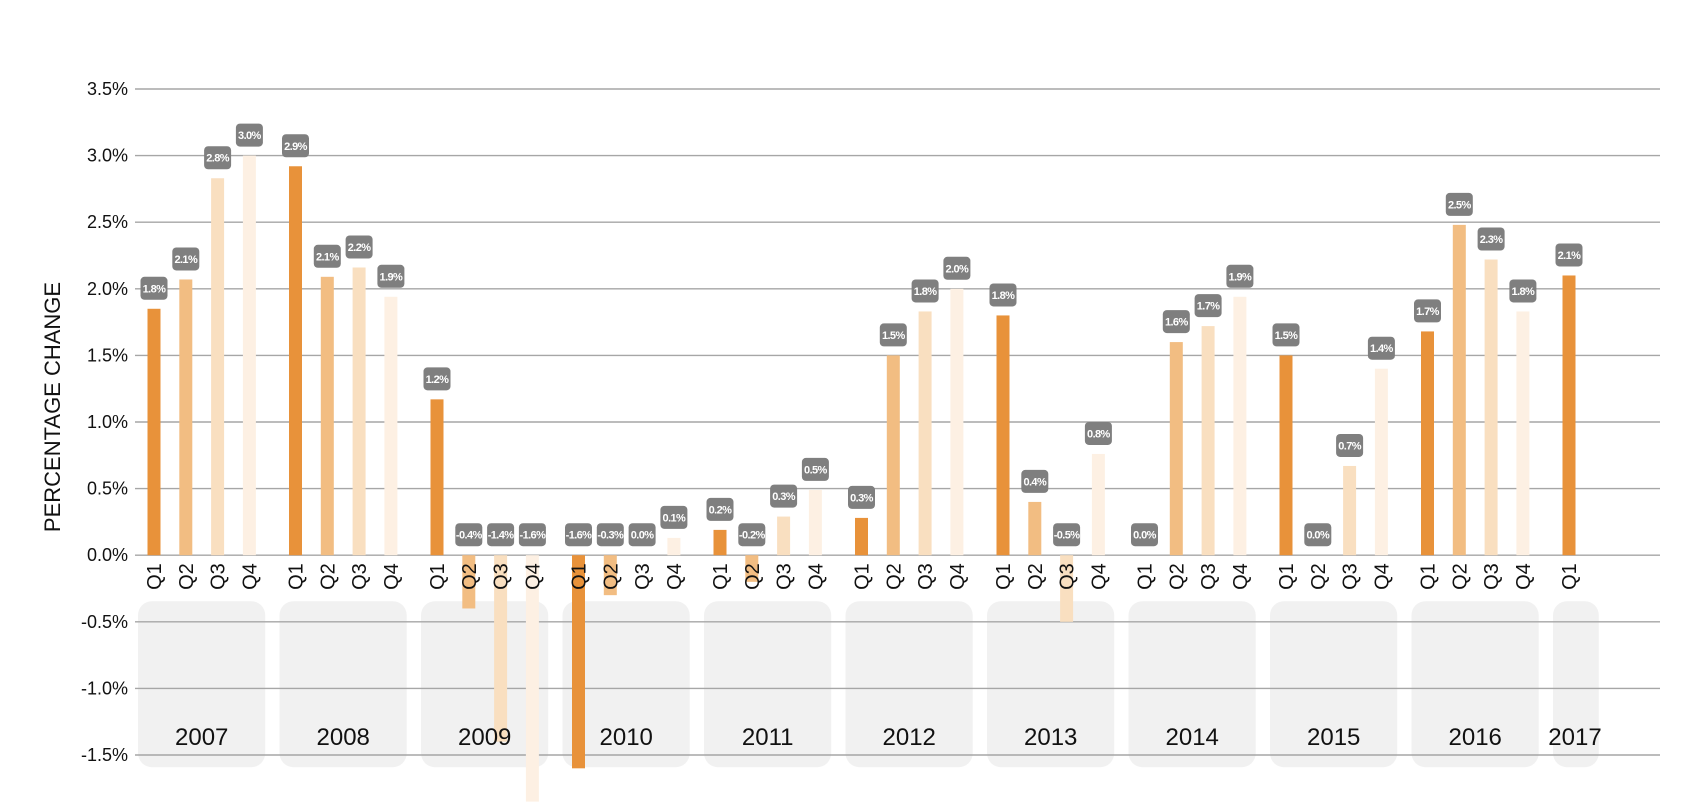  What do you see at coordinates (217, 159) in the screenshot?
I see `data-label: 2.8%` at bounding box center [217, 159].